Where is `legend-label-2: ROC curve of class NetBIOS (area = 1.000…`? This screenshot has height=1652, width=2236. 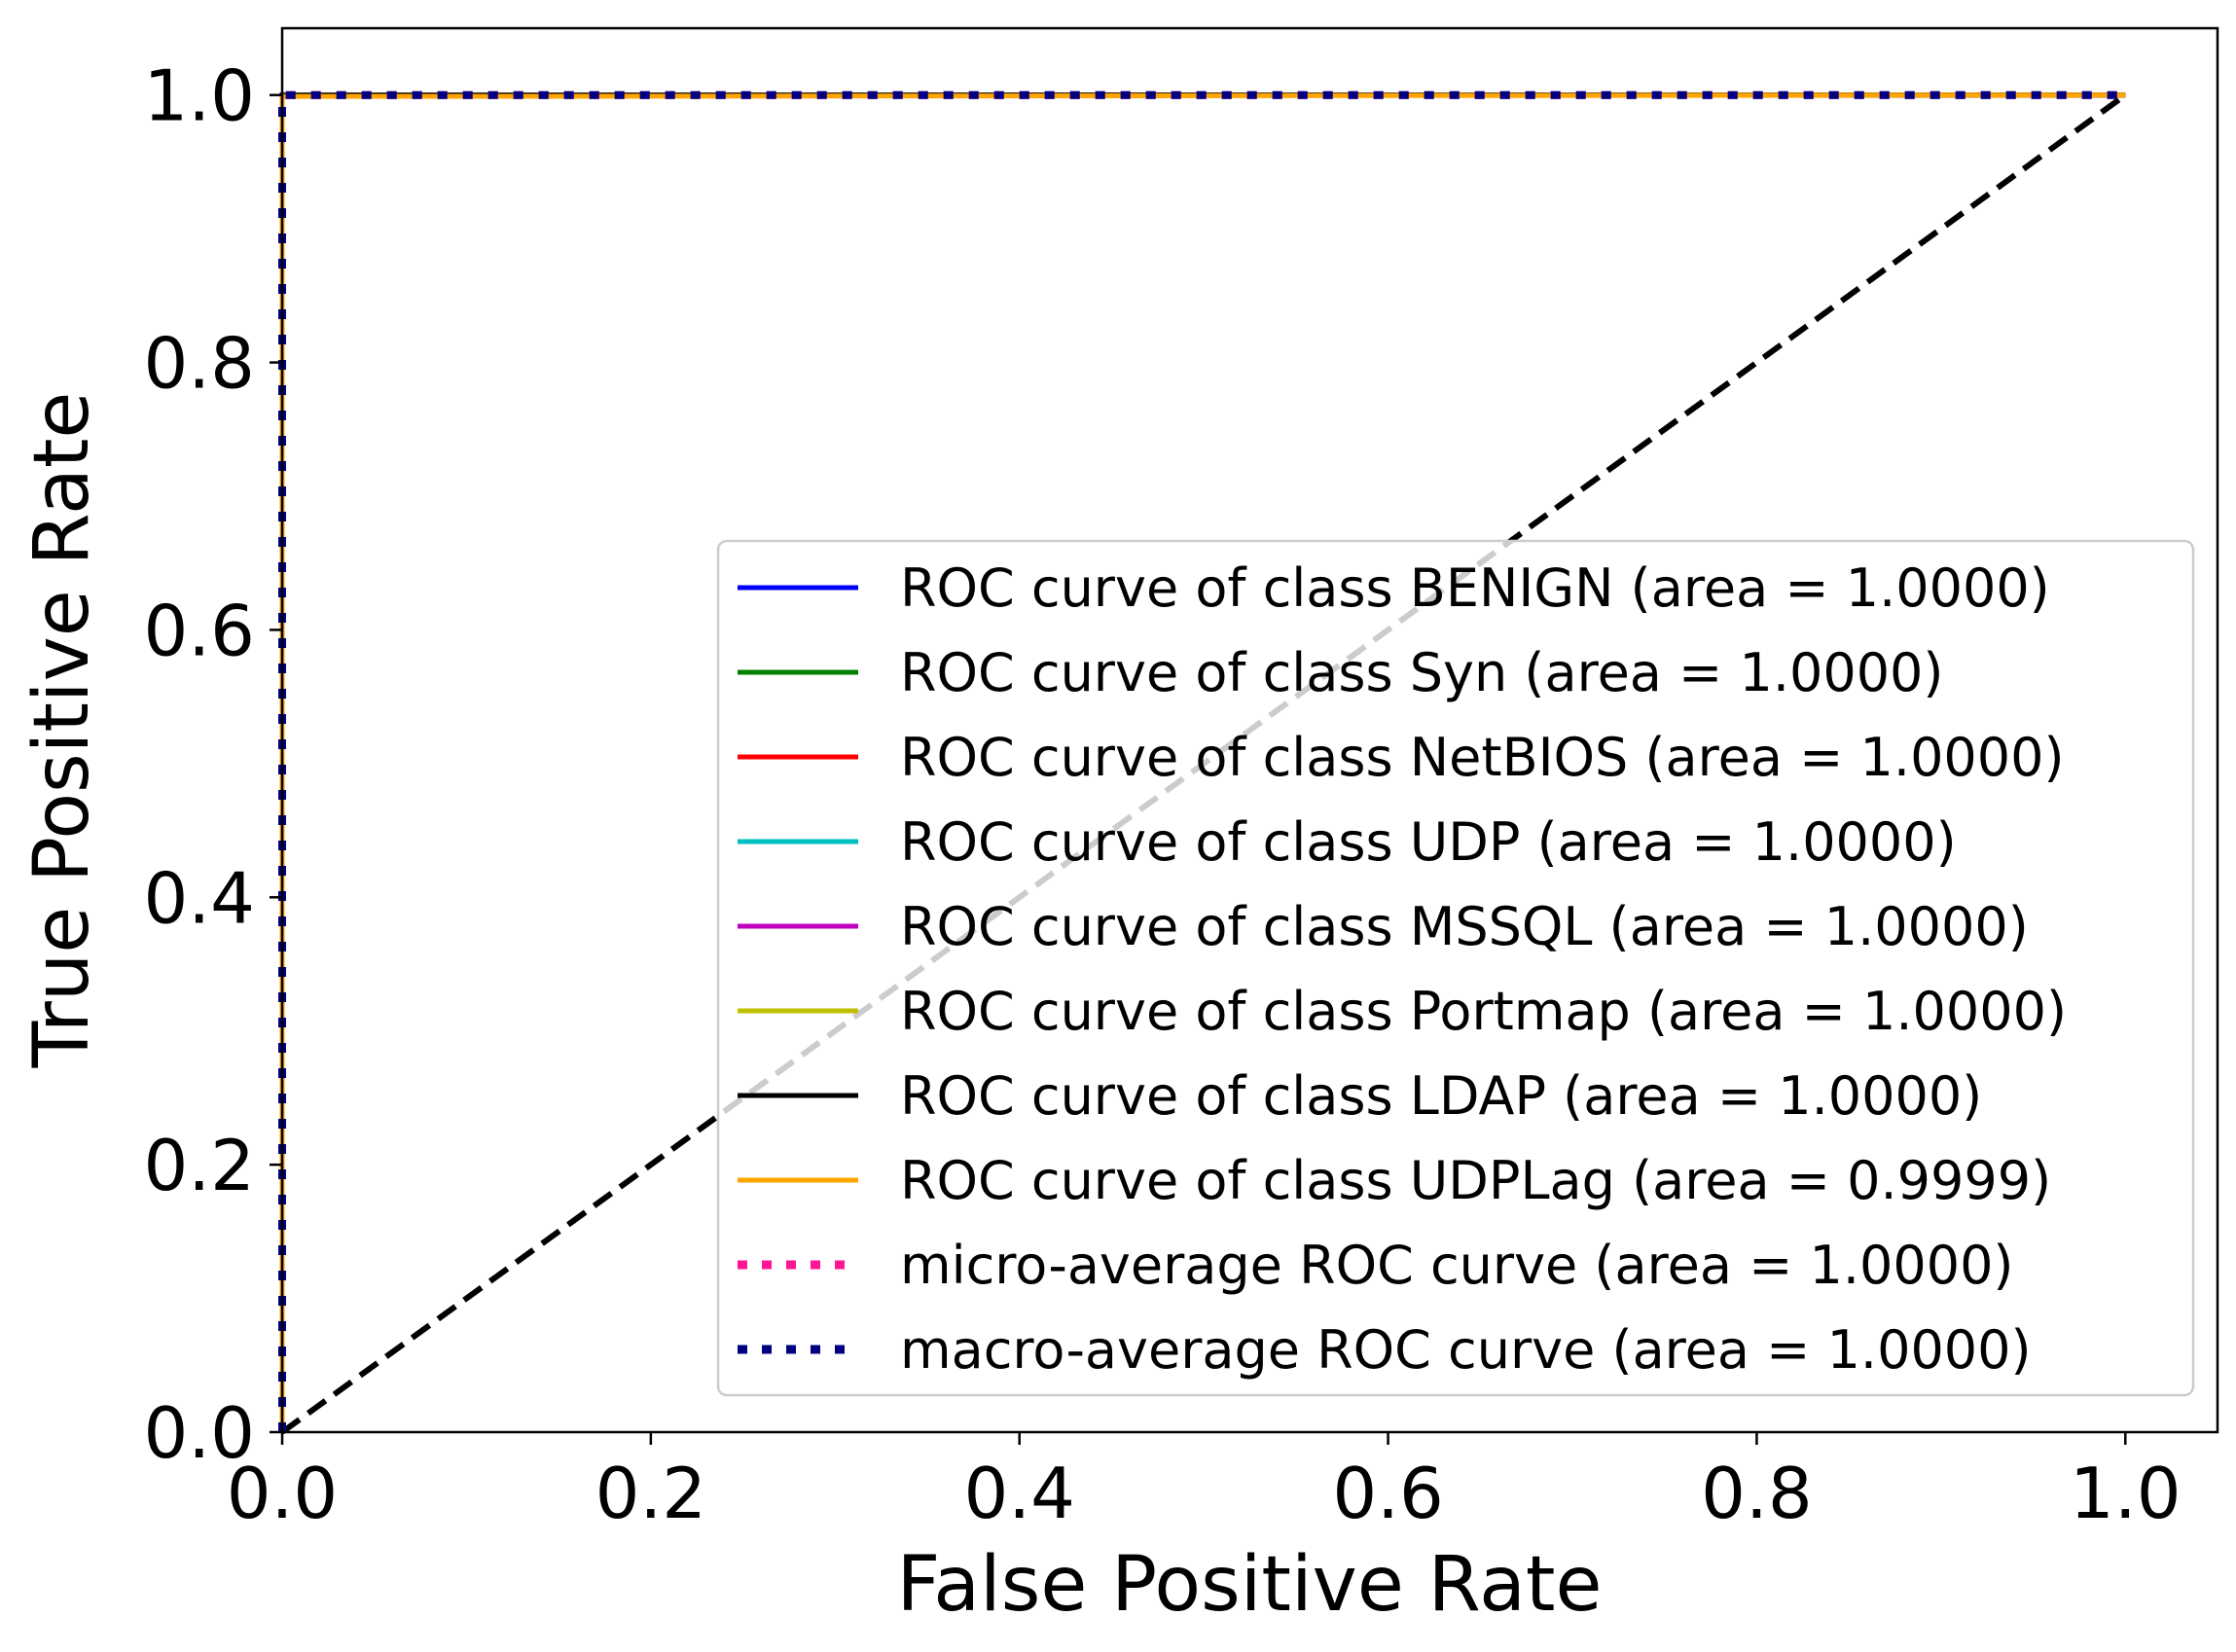
legend-label-2: ROC curve of class NetBIOS (area = 1.000… is located at coordinates (1482, 757).